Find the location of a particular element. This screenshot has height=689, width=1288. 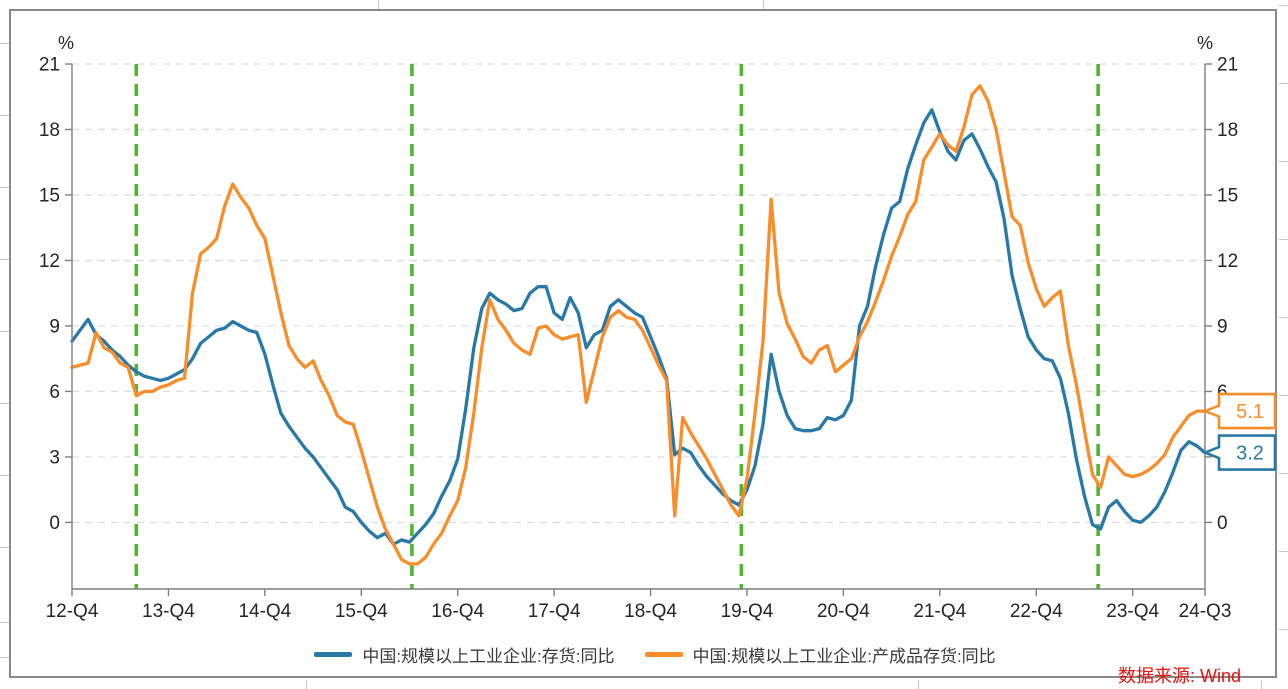

y-tick-label-left: 6 is located at coordinates (54, 392).